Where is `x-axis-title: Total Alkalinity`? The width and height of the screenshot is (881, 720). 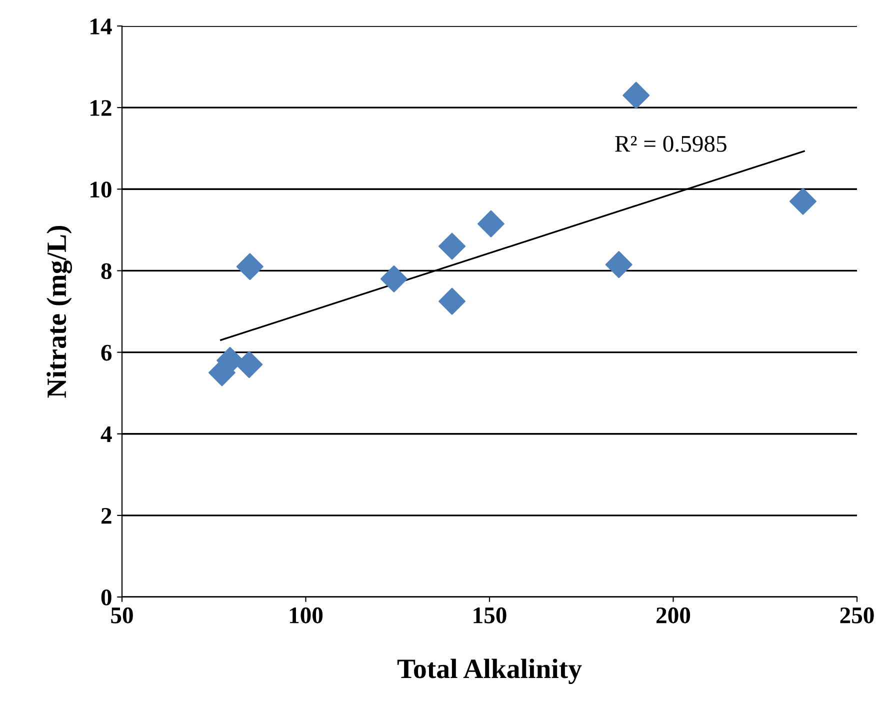 x-axis-title: Total Alkalinity is located at coordinates (489, 671).